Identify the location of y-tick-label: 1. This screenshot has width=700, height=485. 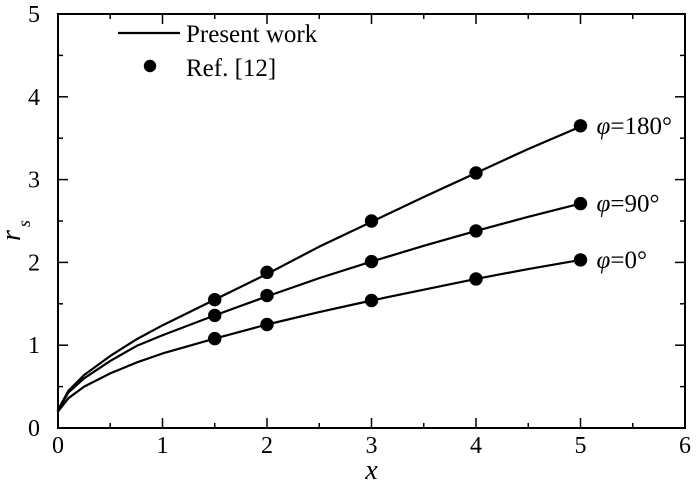
(34, 346).